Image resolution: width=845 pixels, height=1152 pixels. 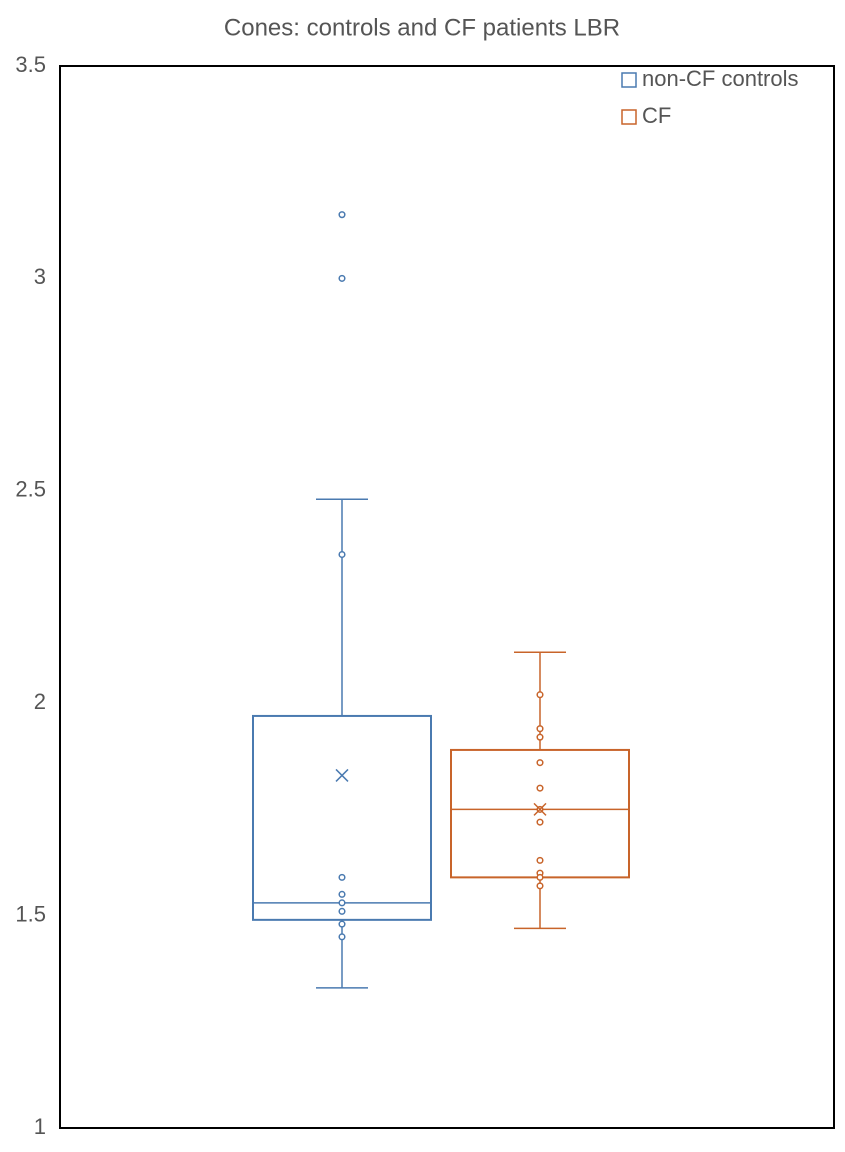 I want to click on legend-label: CF, so click(x=656, y=115).